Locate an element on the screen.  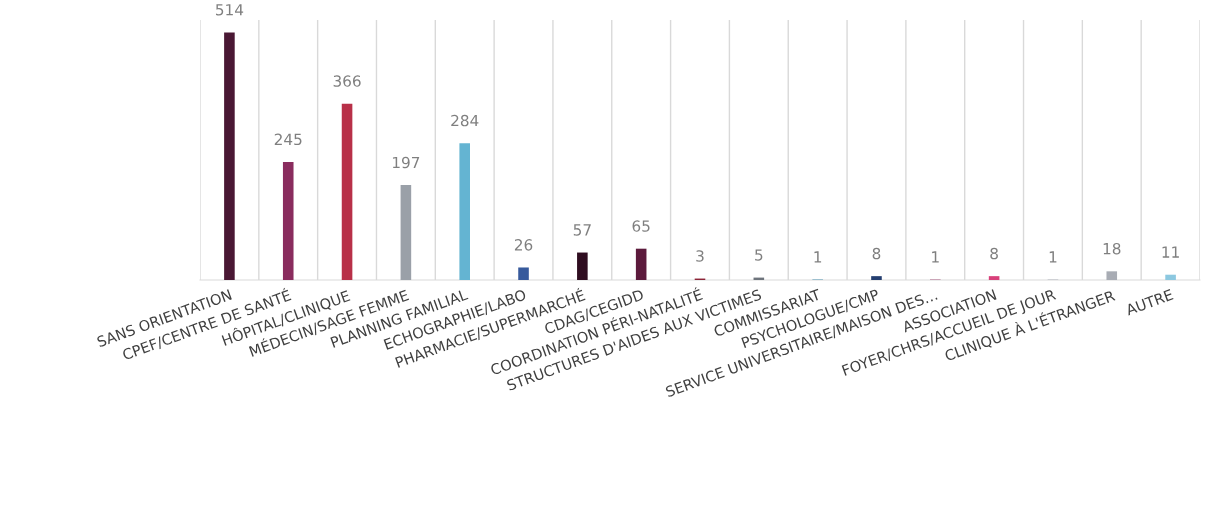
data-label: 5 is located at coordinates (759, 255).